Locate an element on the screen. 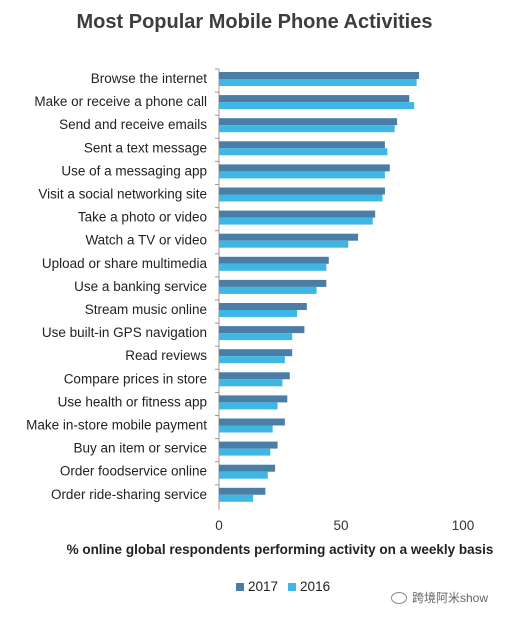 The height and width of the screenshot is (619, 509). category-label: Make or receive a phone call is located at coordinates (120, 101).